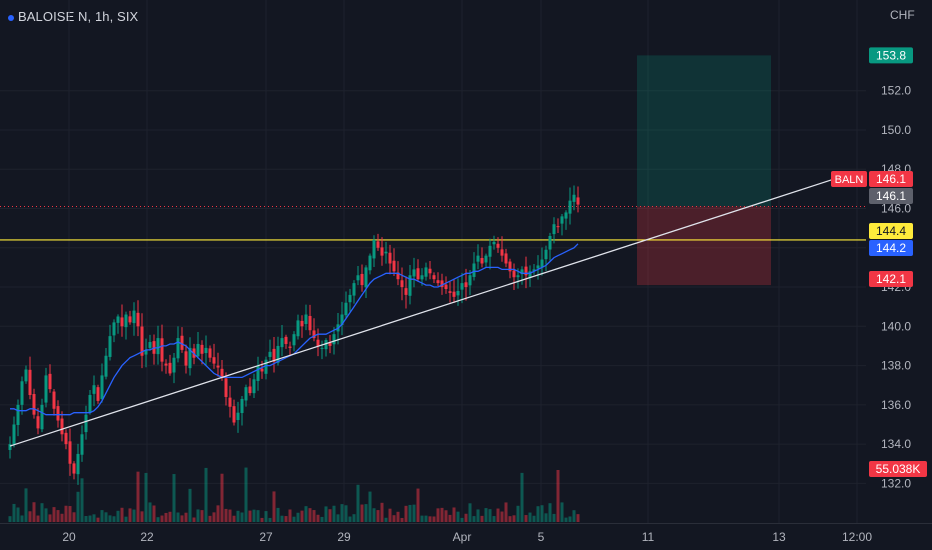 The image size is (932, 550). I want to click on loss-zone, so click(704, 246).